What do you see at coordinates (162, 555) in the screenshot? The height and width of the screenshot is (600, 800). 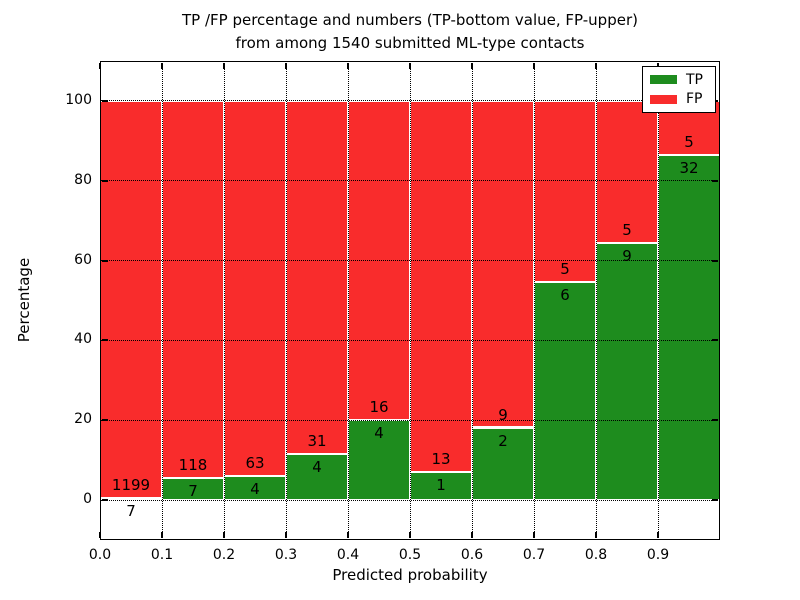 I see `x-tick-label-0.1: 0.1` at bounding box center [162, 555].